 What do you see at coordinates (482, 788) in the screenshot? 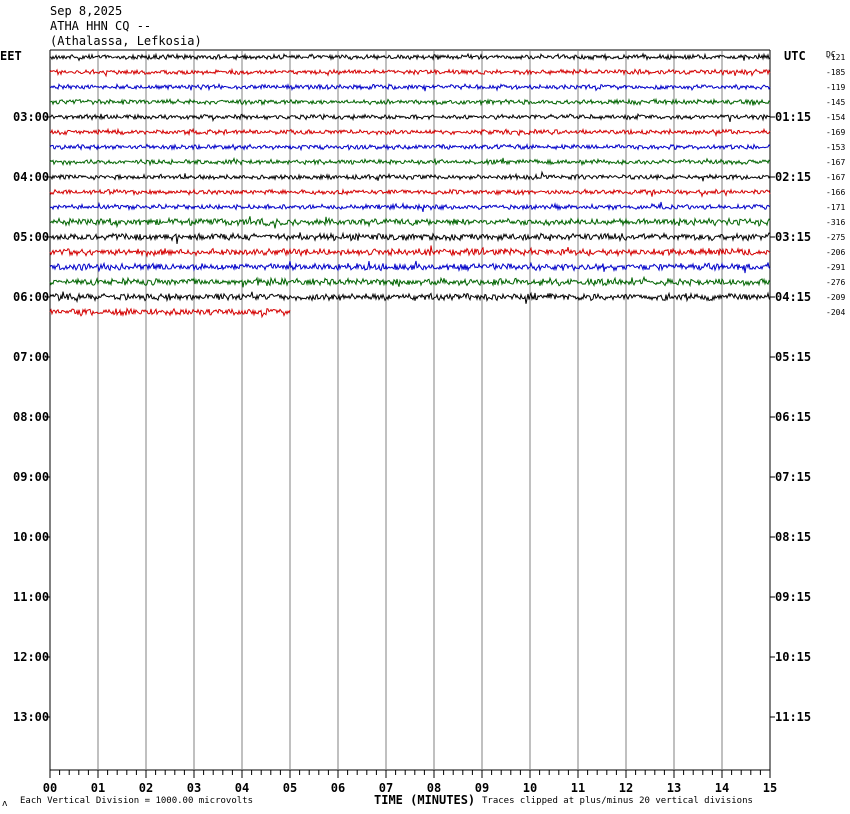
I see `x-tick-label: 09` at bounding box center [482, 788].